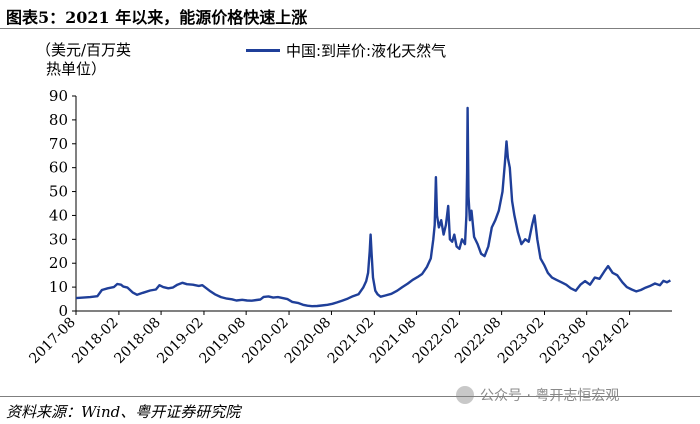 This screenshot has height=424, width=700. I want to click on source-note: 资料来源：Wind、粤开证券研究院, so click(123, 412).